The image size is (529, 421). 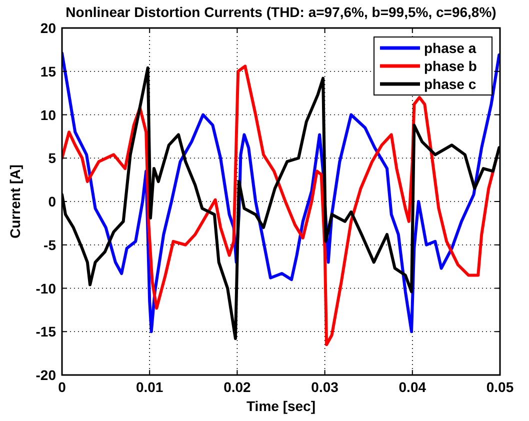 I want to click on y-tick-label: -20, so click(x=46, y=375).